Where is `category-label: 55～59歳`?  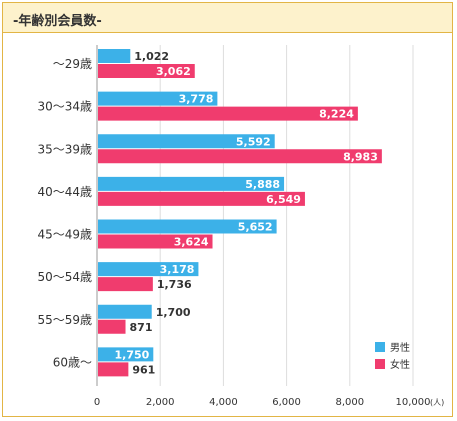 category-label: 55～59歳 is located at coordinates (64, 320).